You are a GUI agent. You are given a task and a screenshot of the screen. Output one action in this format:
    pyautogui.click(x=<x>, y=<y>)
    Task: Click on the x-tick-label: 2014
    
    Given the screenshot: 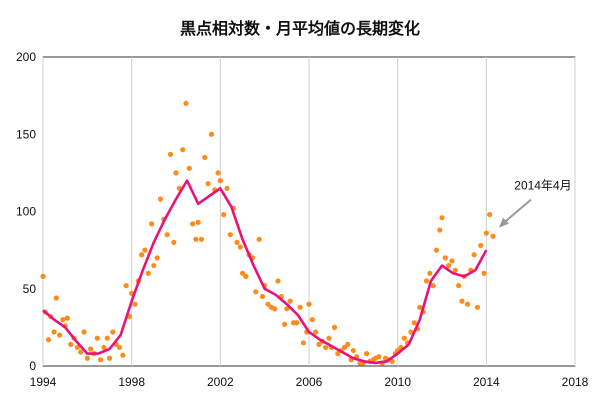 What is the action you would take?
    pyautogui.click(x=486, y=382)
    